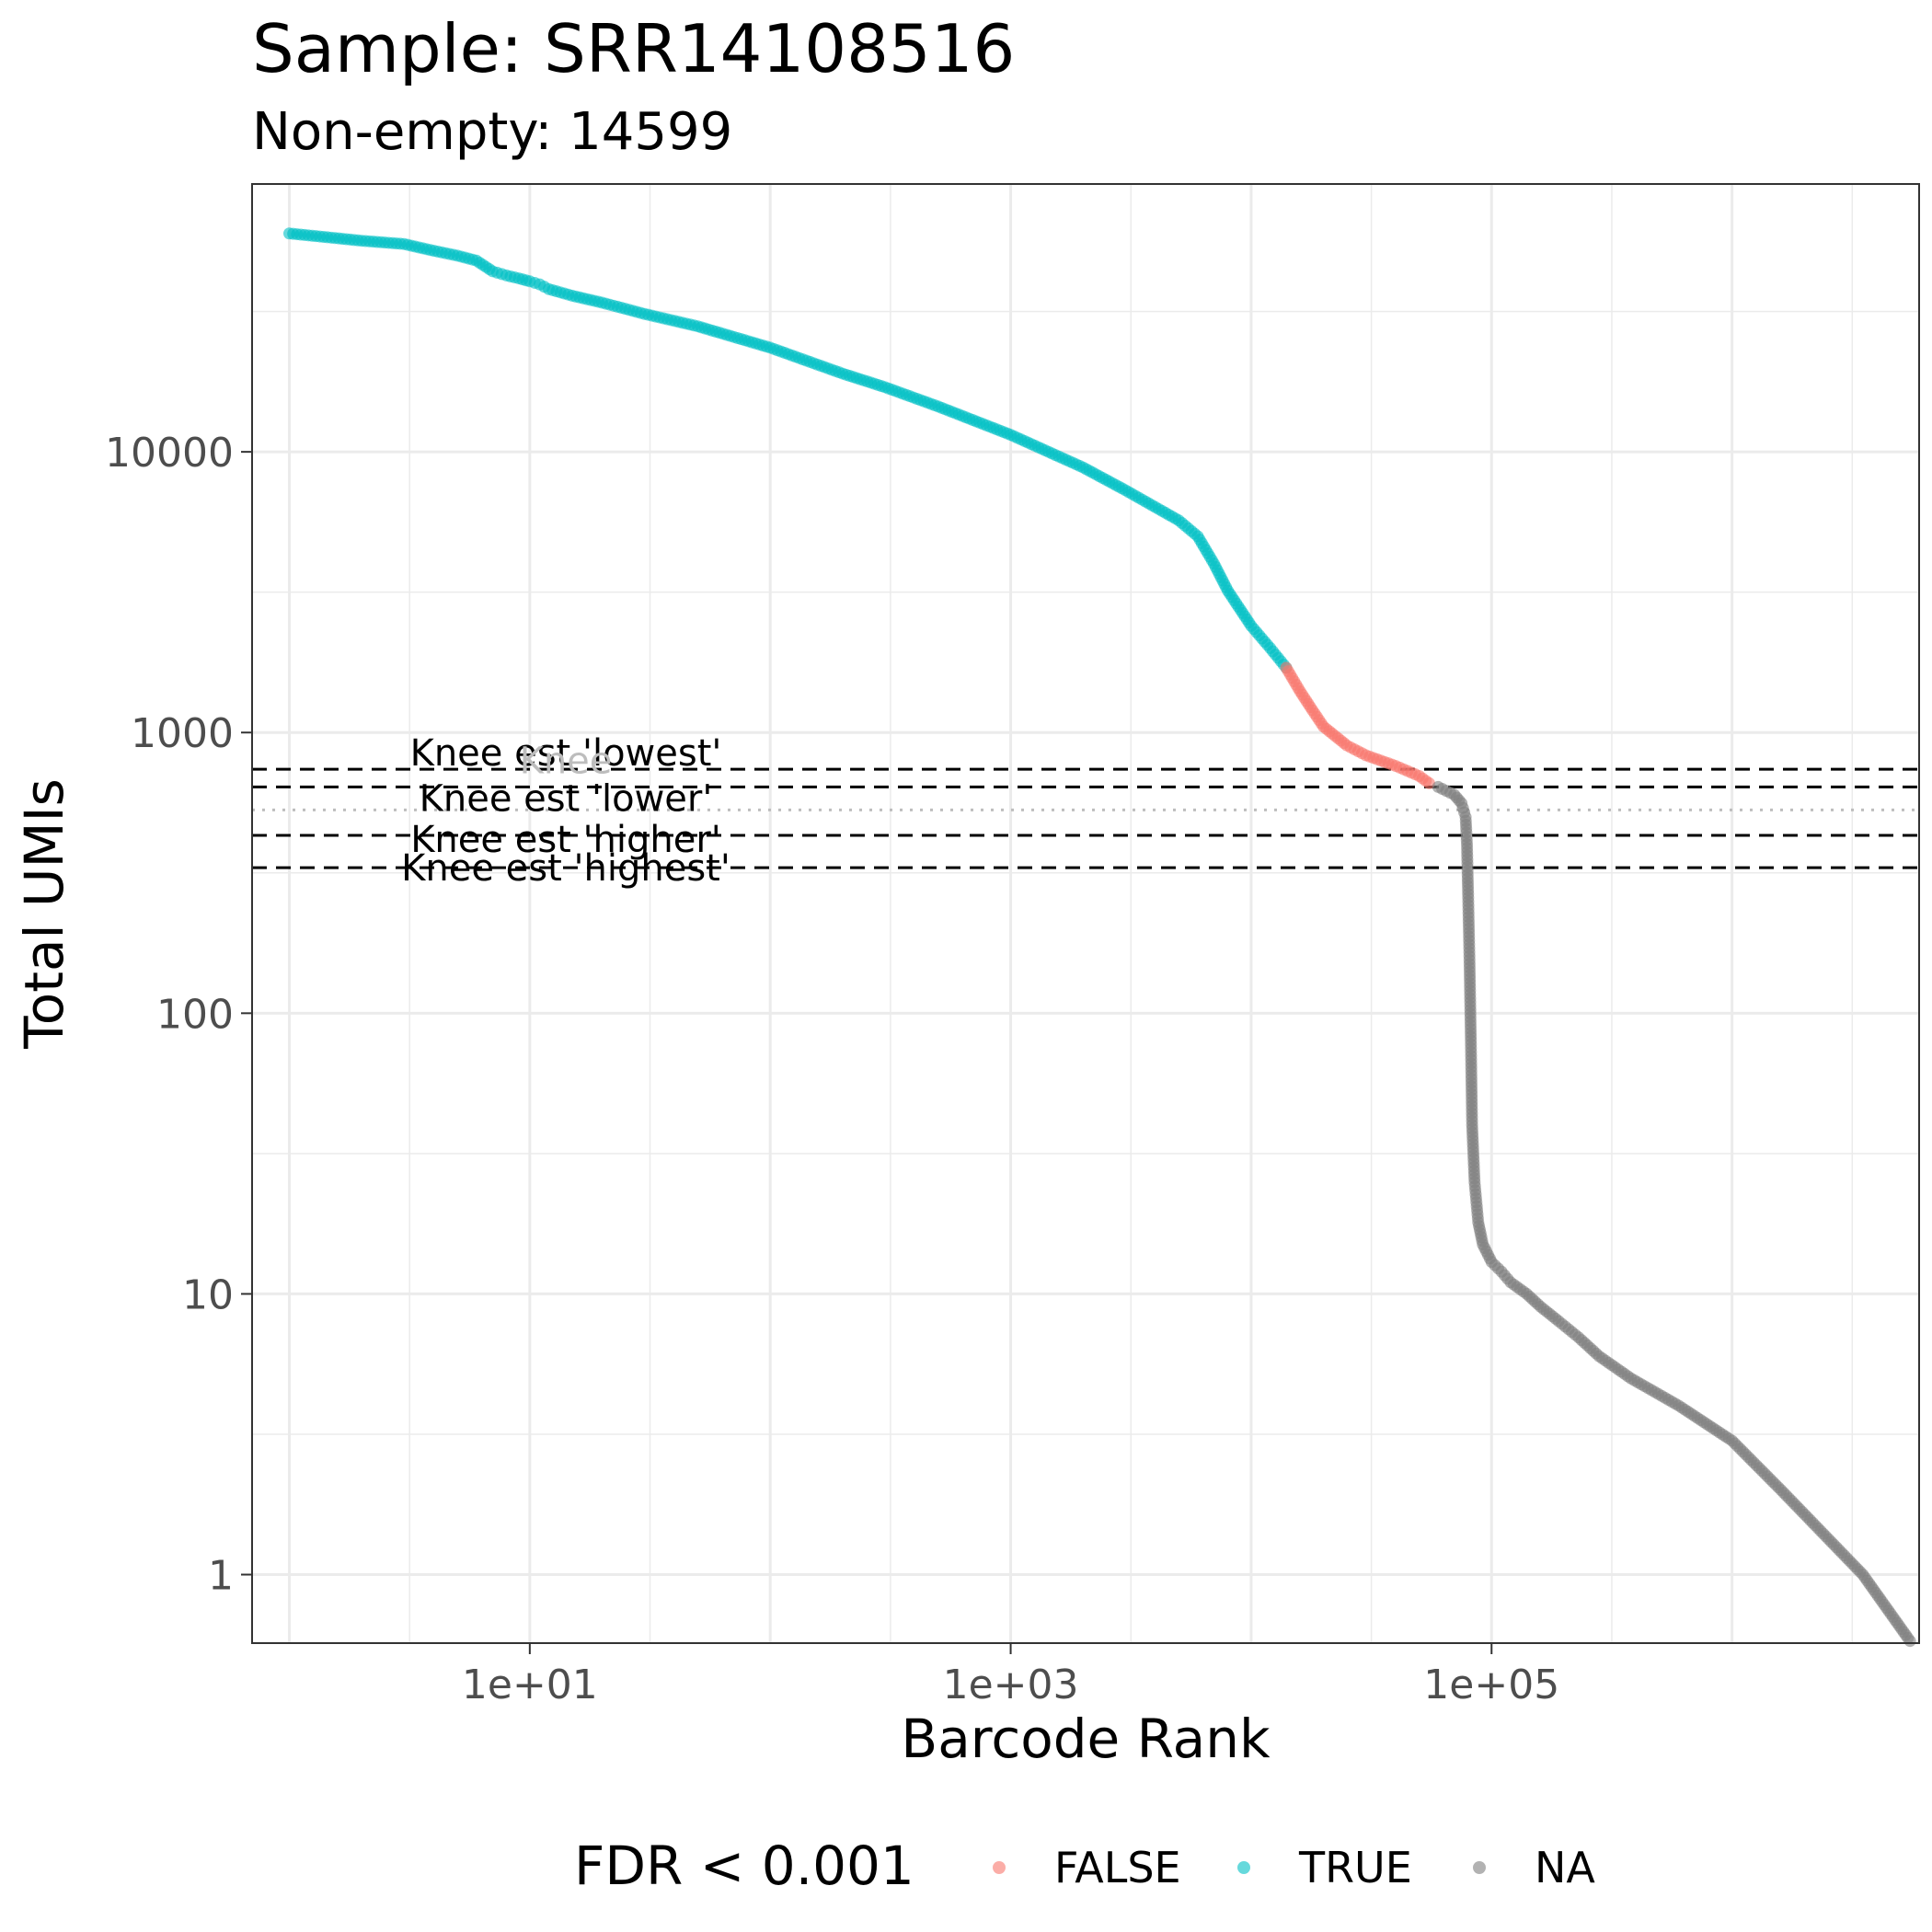 This screenshot has width=1932, height=1932. Describe the element at coordinates (1117, 1867) in the screenshot. I see `legend-label: FALSE` at that location.